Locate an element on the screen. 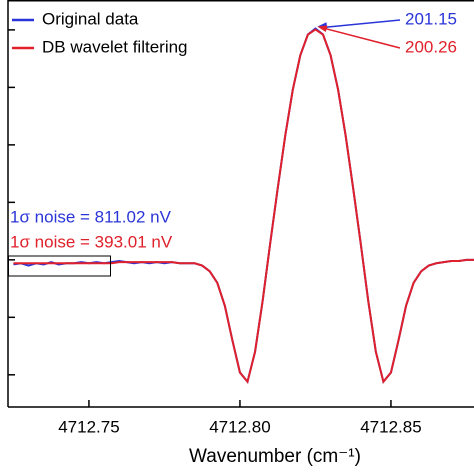  annotation: 1σ noise = 811.02 nV is located at coordinates (91, 216).